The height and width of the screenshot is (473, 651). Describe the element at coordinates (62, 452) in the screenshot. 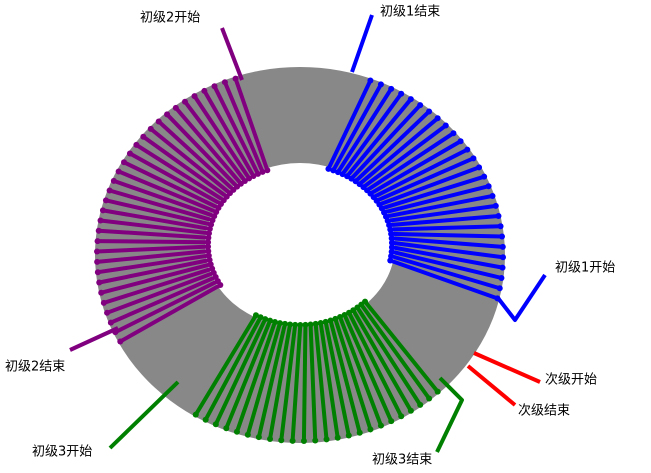

I see `label: 初级3开始` at that location.